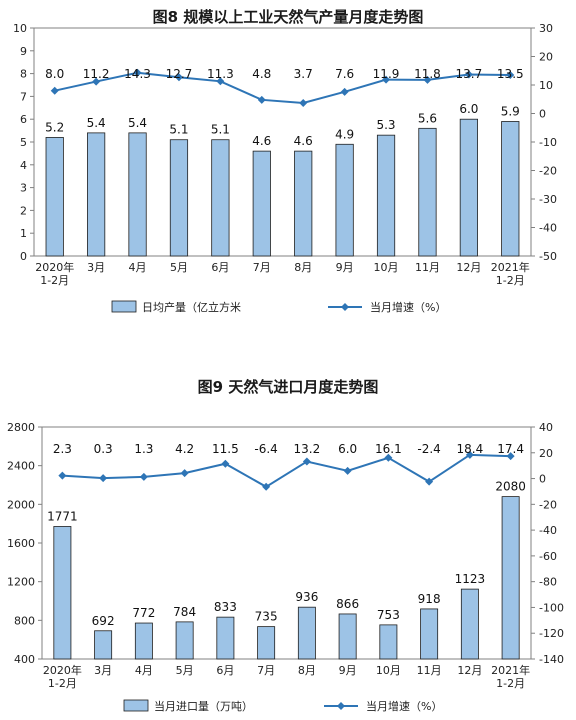 This screenshot has height=720, width=576. What do you see at coordinates (23, 256) in the screenshot?
I see `left-tick-label: 0` at bounding box center [23, 256].